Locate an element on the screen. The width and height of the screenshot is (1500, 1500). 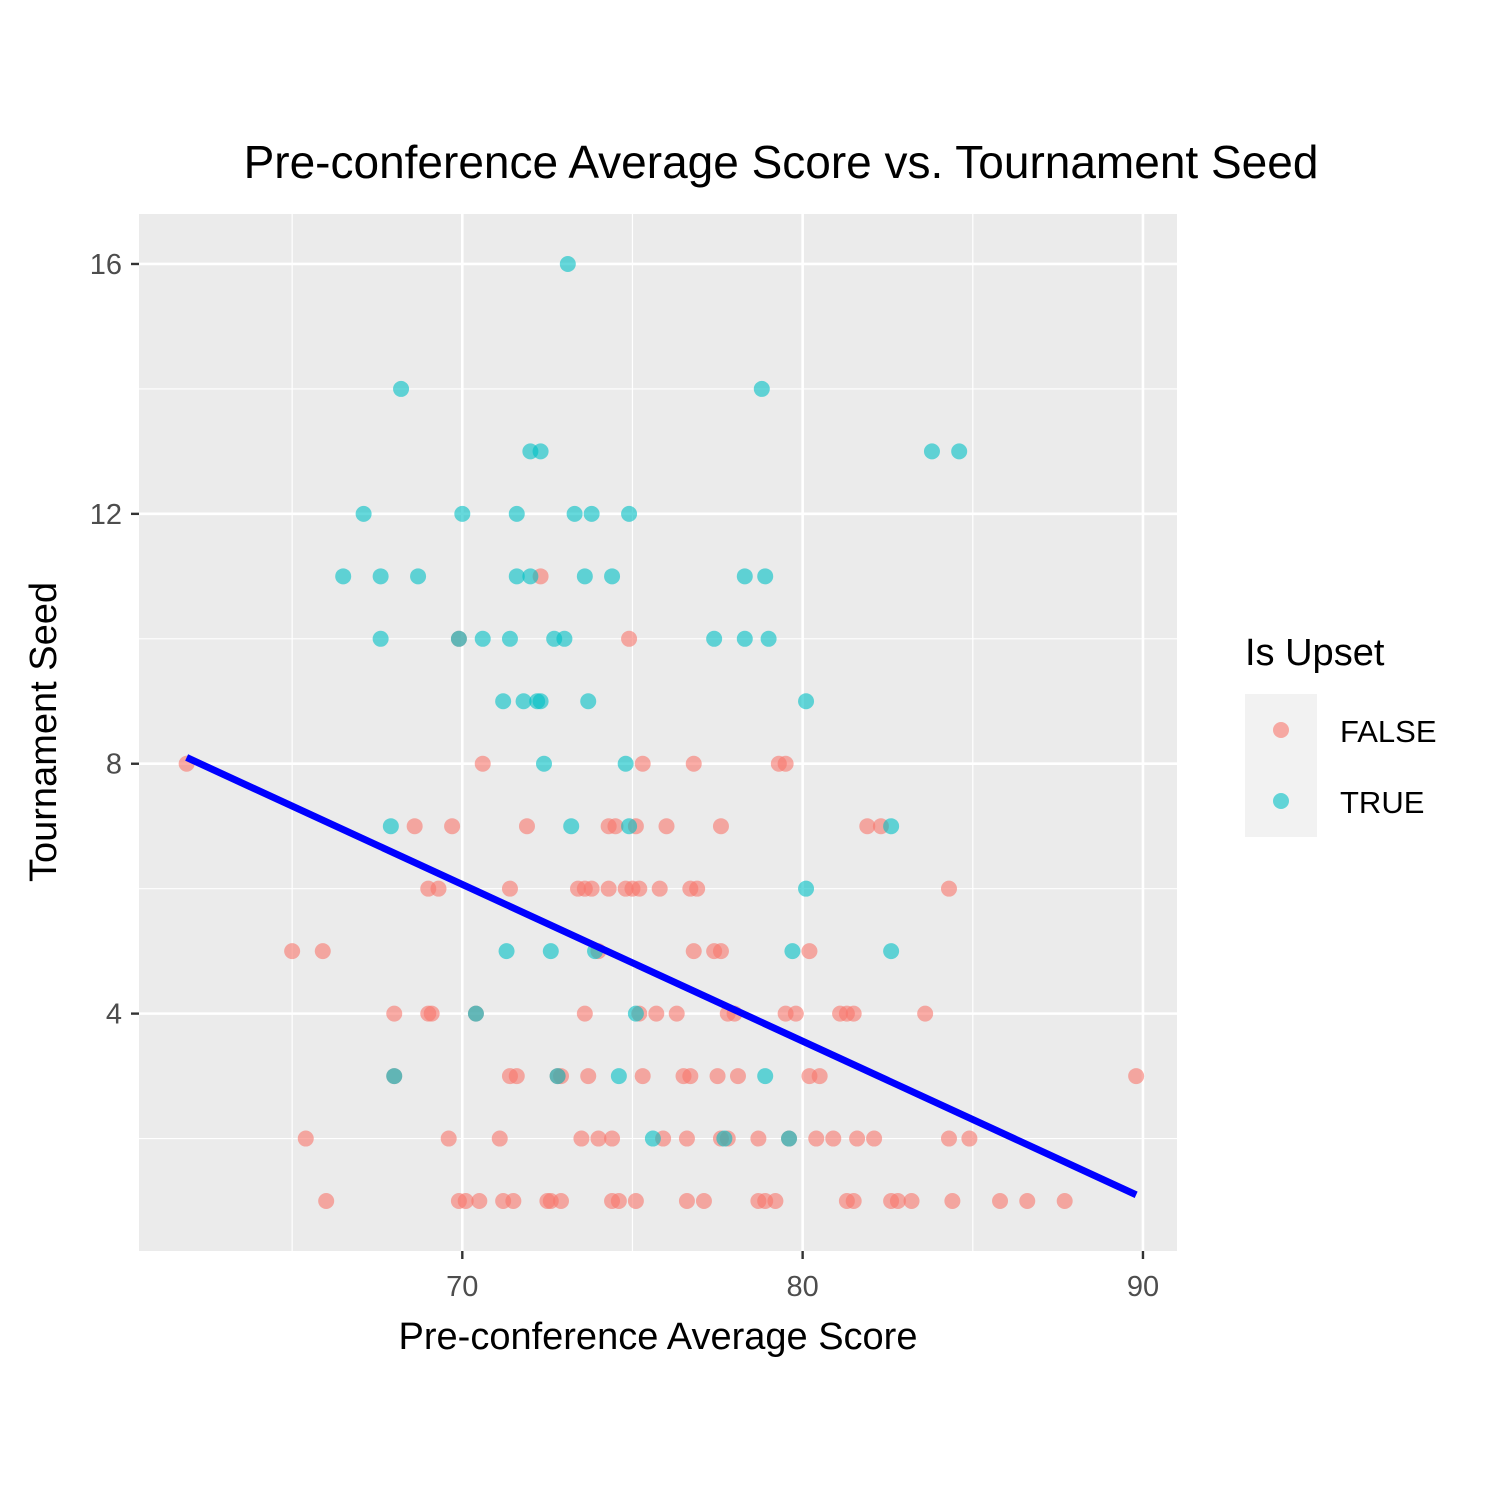
y-tick-label: 12 is located at coordinates (106, 515).